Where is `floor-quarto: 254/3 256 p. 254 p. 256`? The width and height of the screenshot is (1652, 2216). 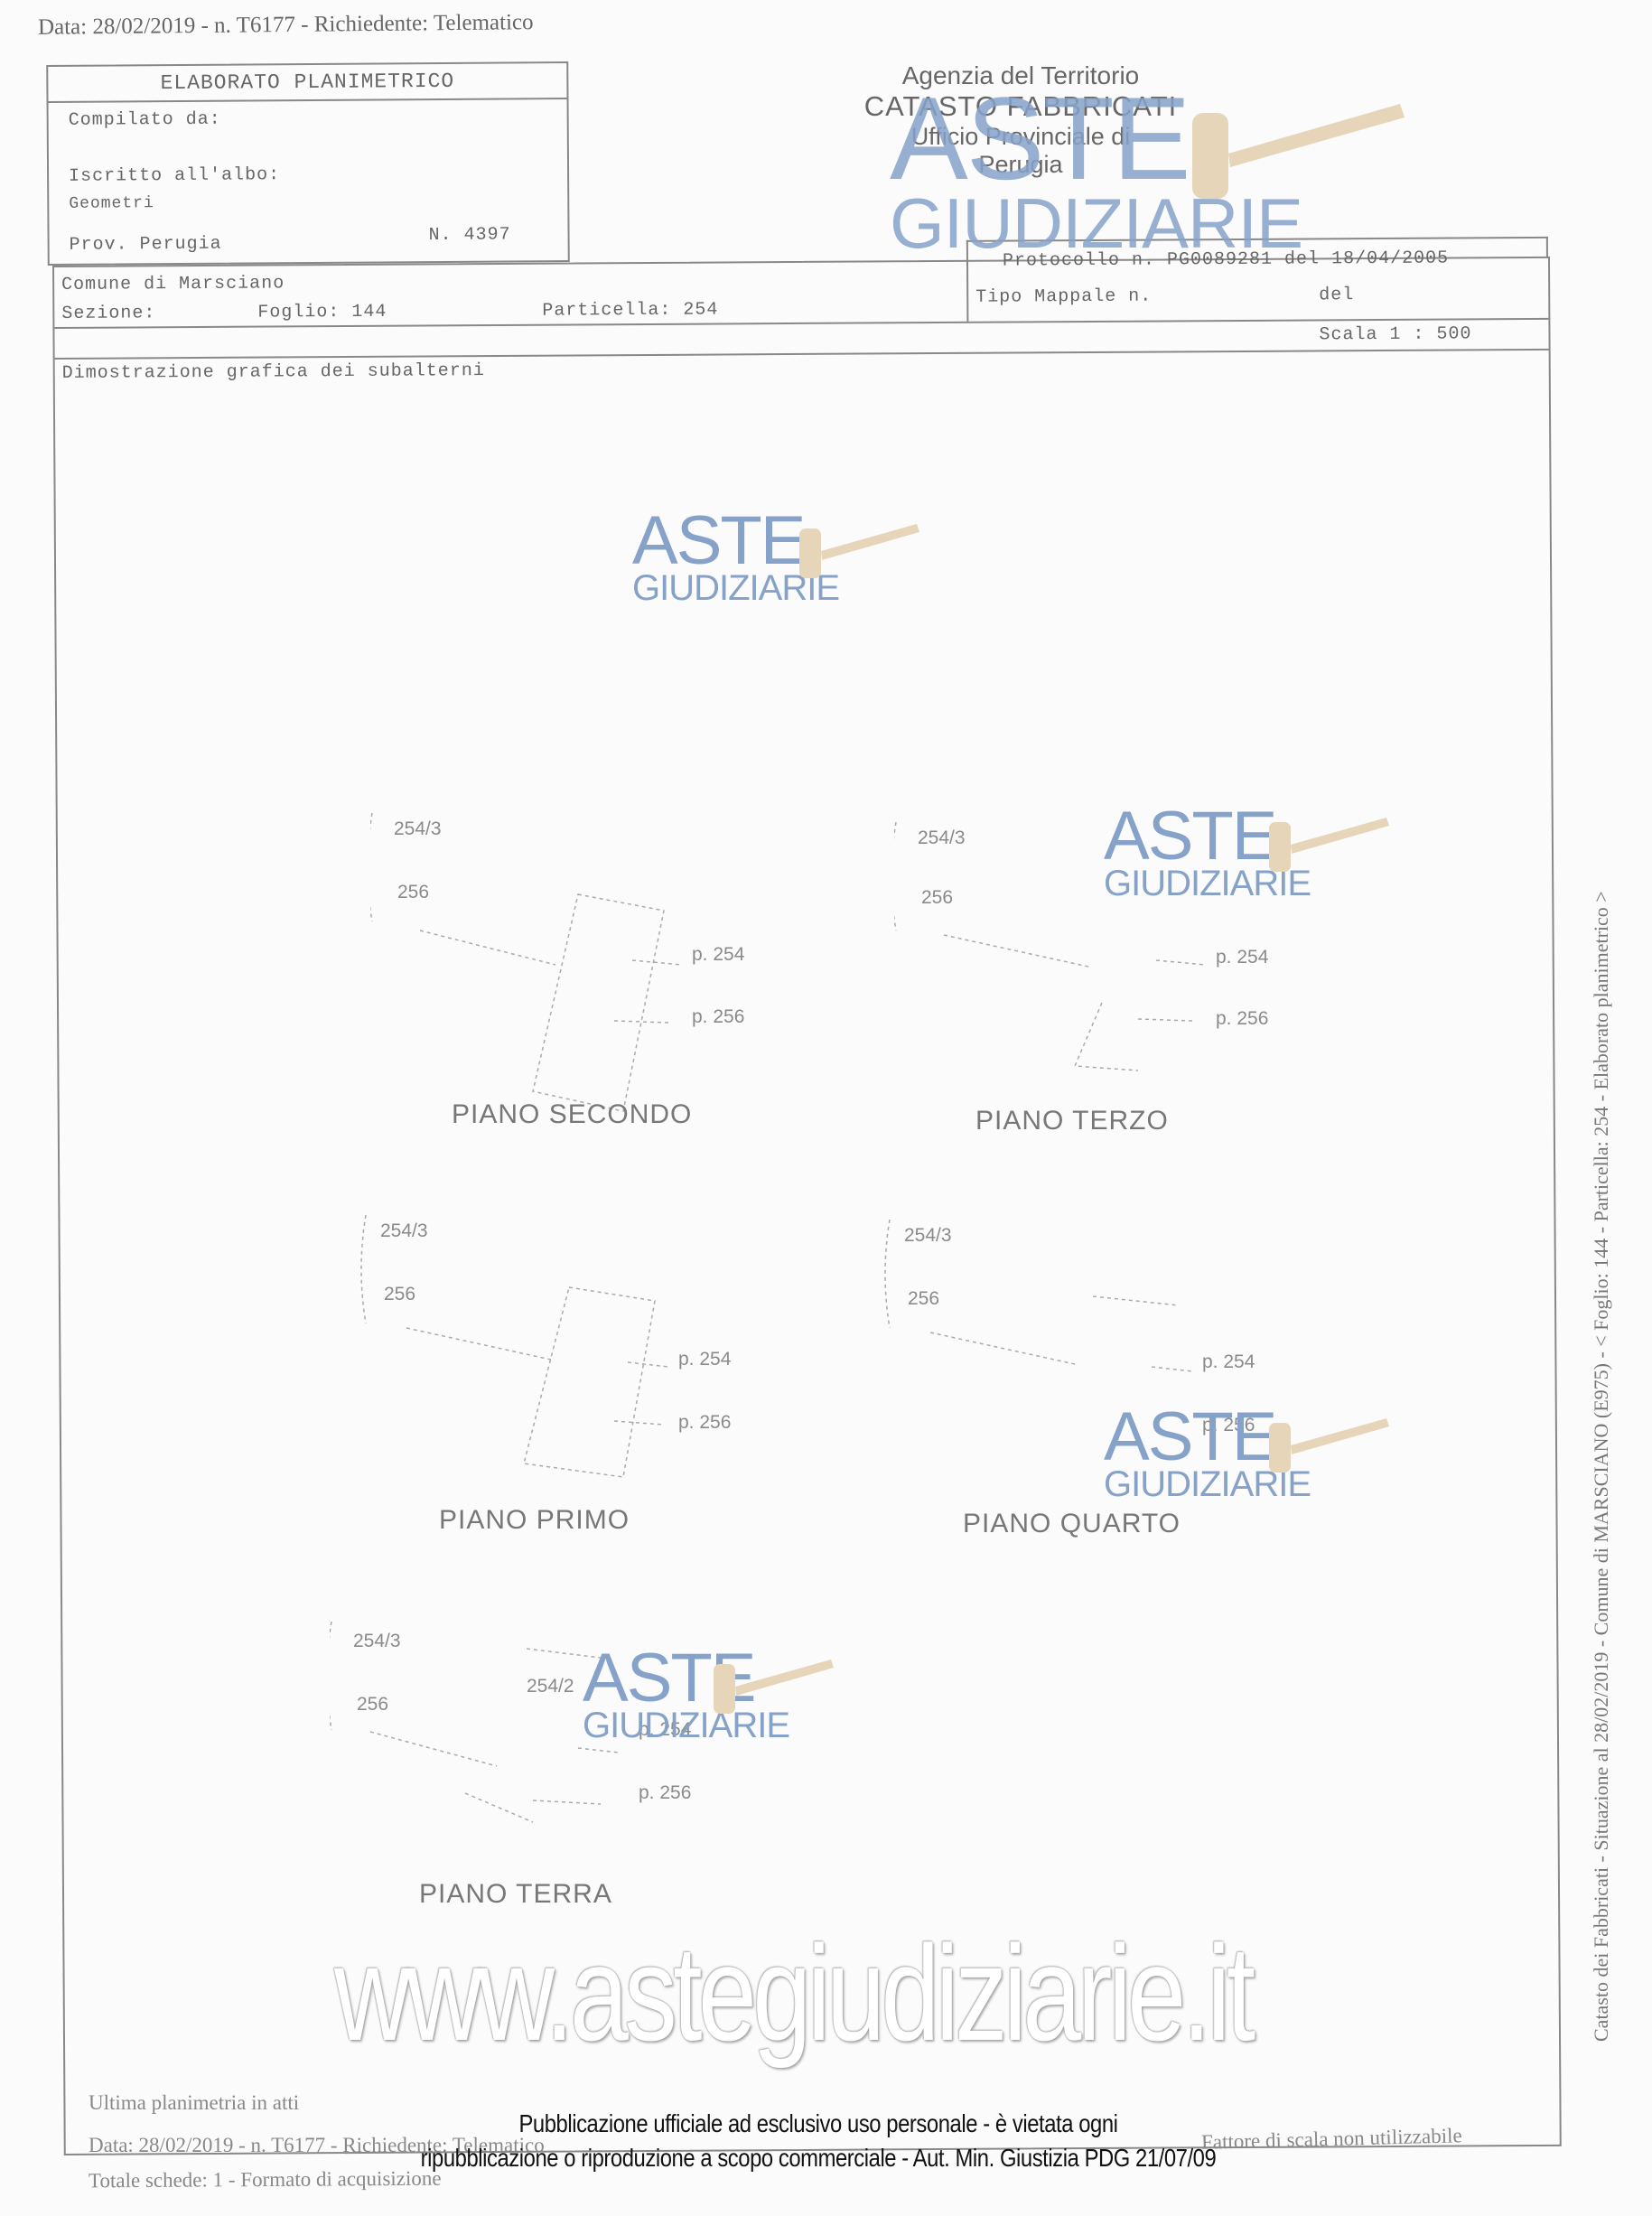 floor-quarto: 254/3 256 p. 254 p. 256 is located at coordinates (1106, 1382).